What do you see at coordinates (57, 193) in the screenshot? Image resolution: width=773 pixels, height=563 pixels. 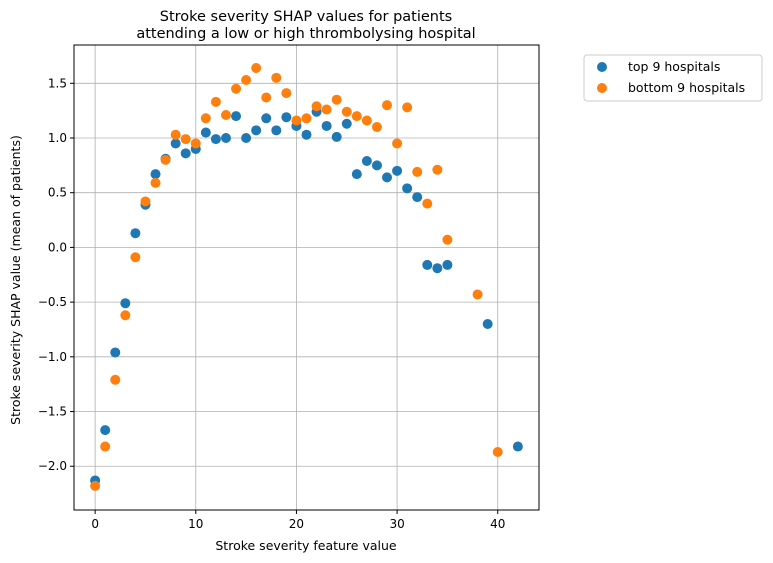 I see `y-tick-label: 0.5` at bounding box center [57, 193].